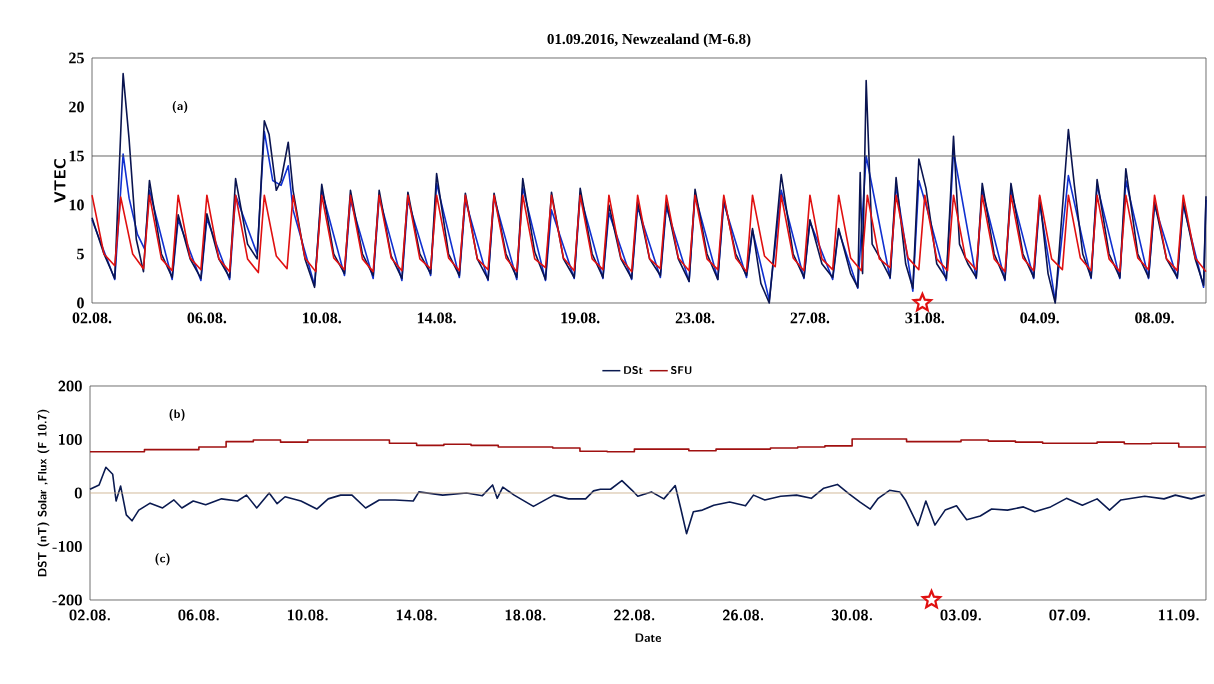  What do you see at coordinates (1039, 318) in the screenshot?
I see `x-tick-label: 04.09.` at bounding box center [1039, 318].